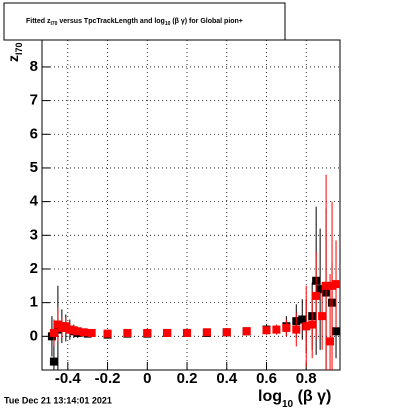 Image resolution: width=400 pixels, height=409 pixels. What do you see at coordinates (266, 378) in the screenshot?
I see `x-tick-label: 0.6` at bounding box center [266, 378].